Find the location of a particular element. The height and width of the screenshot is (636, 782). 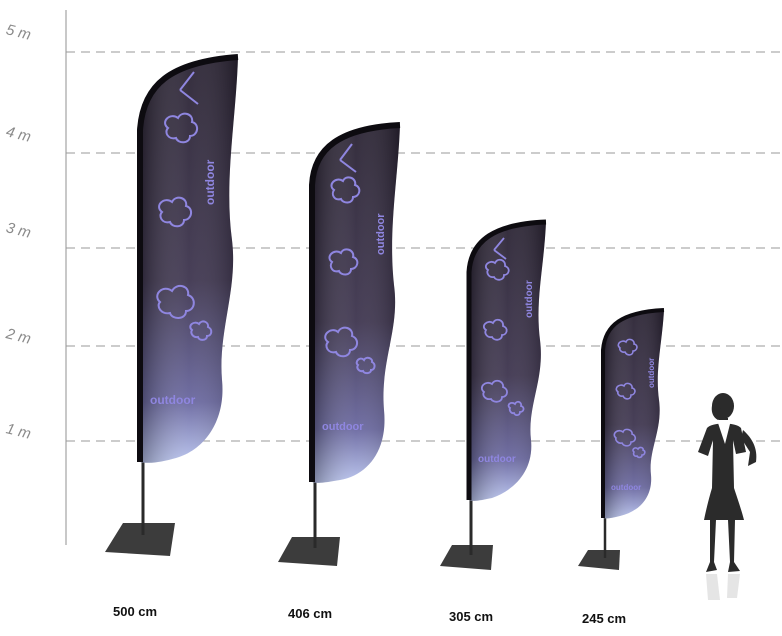

flag-size-label-245cm: 245 cm is located at coordinates (604, 618).